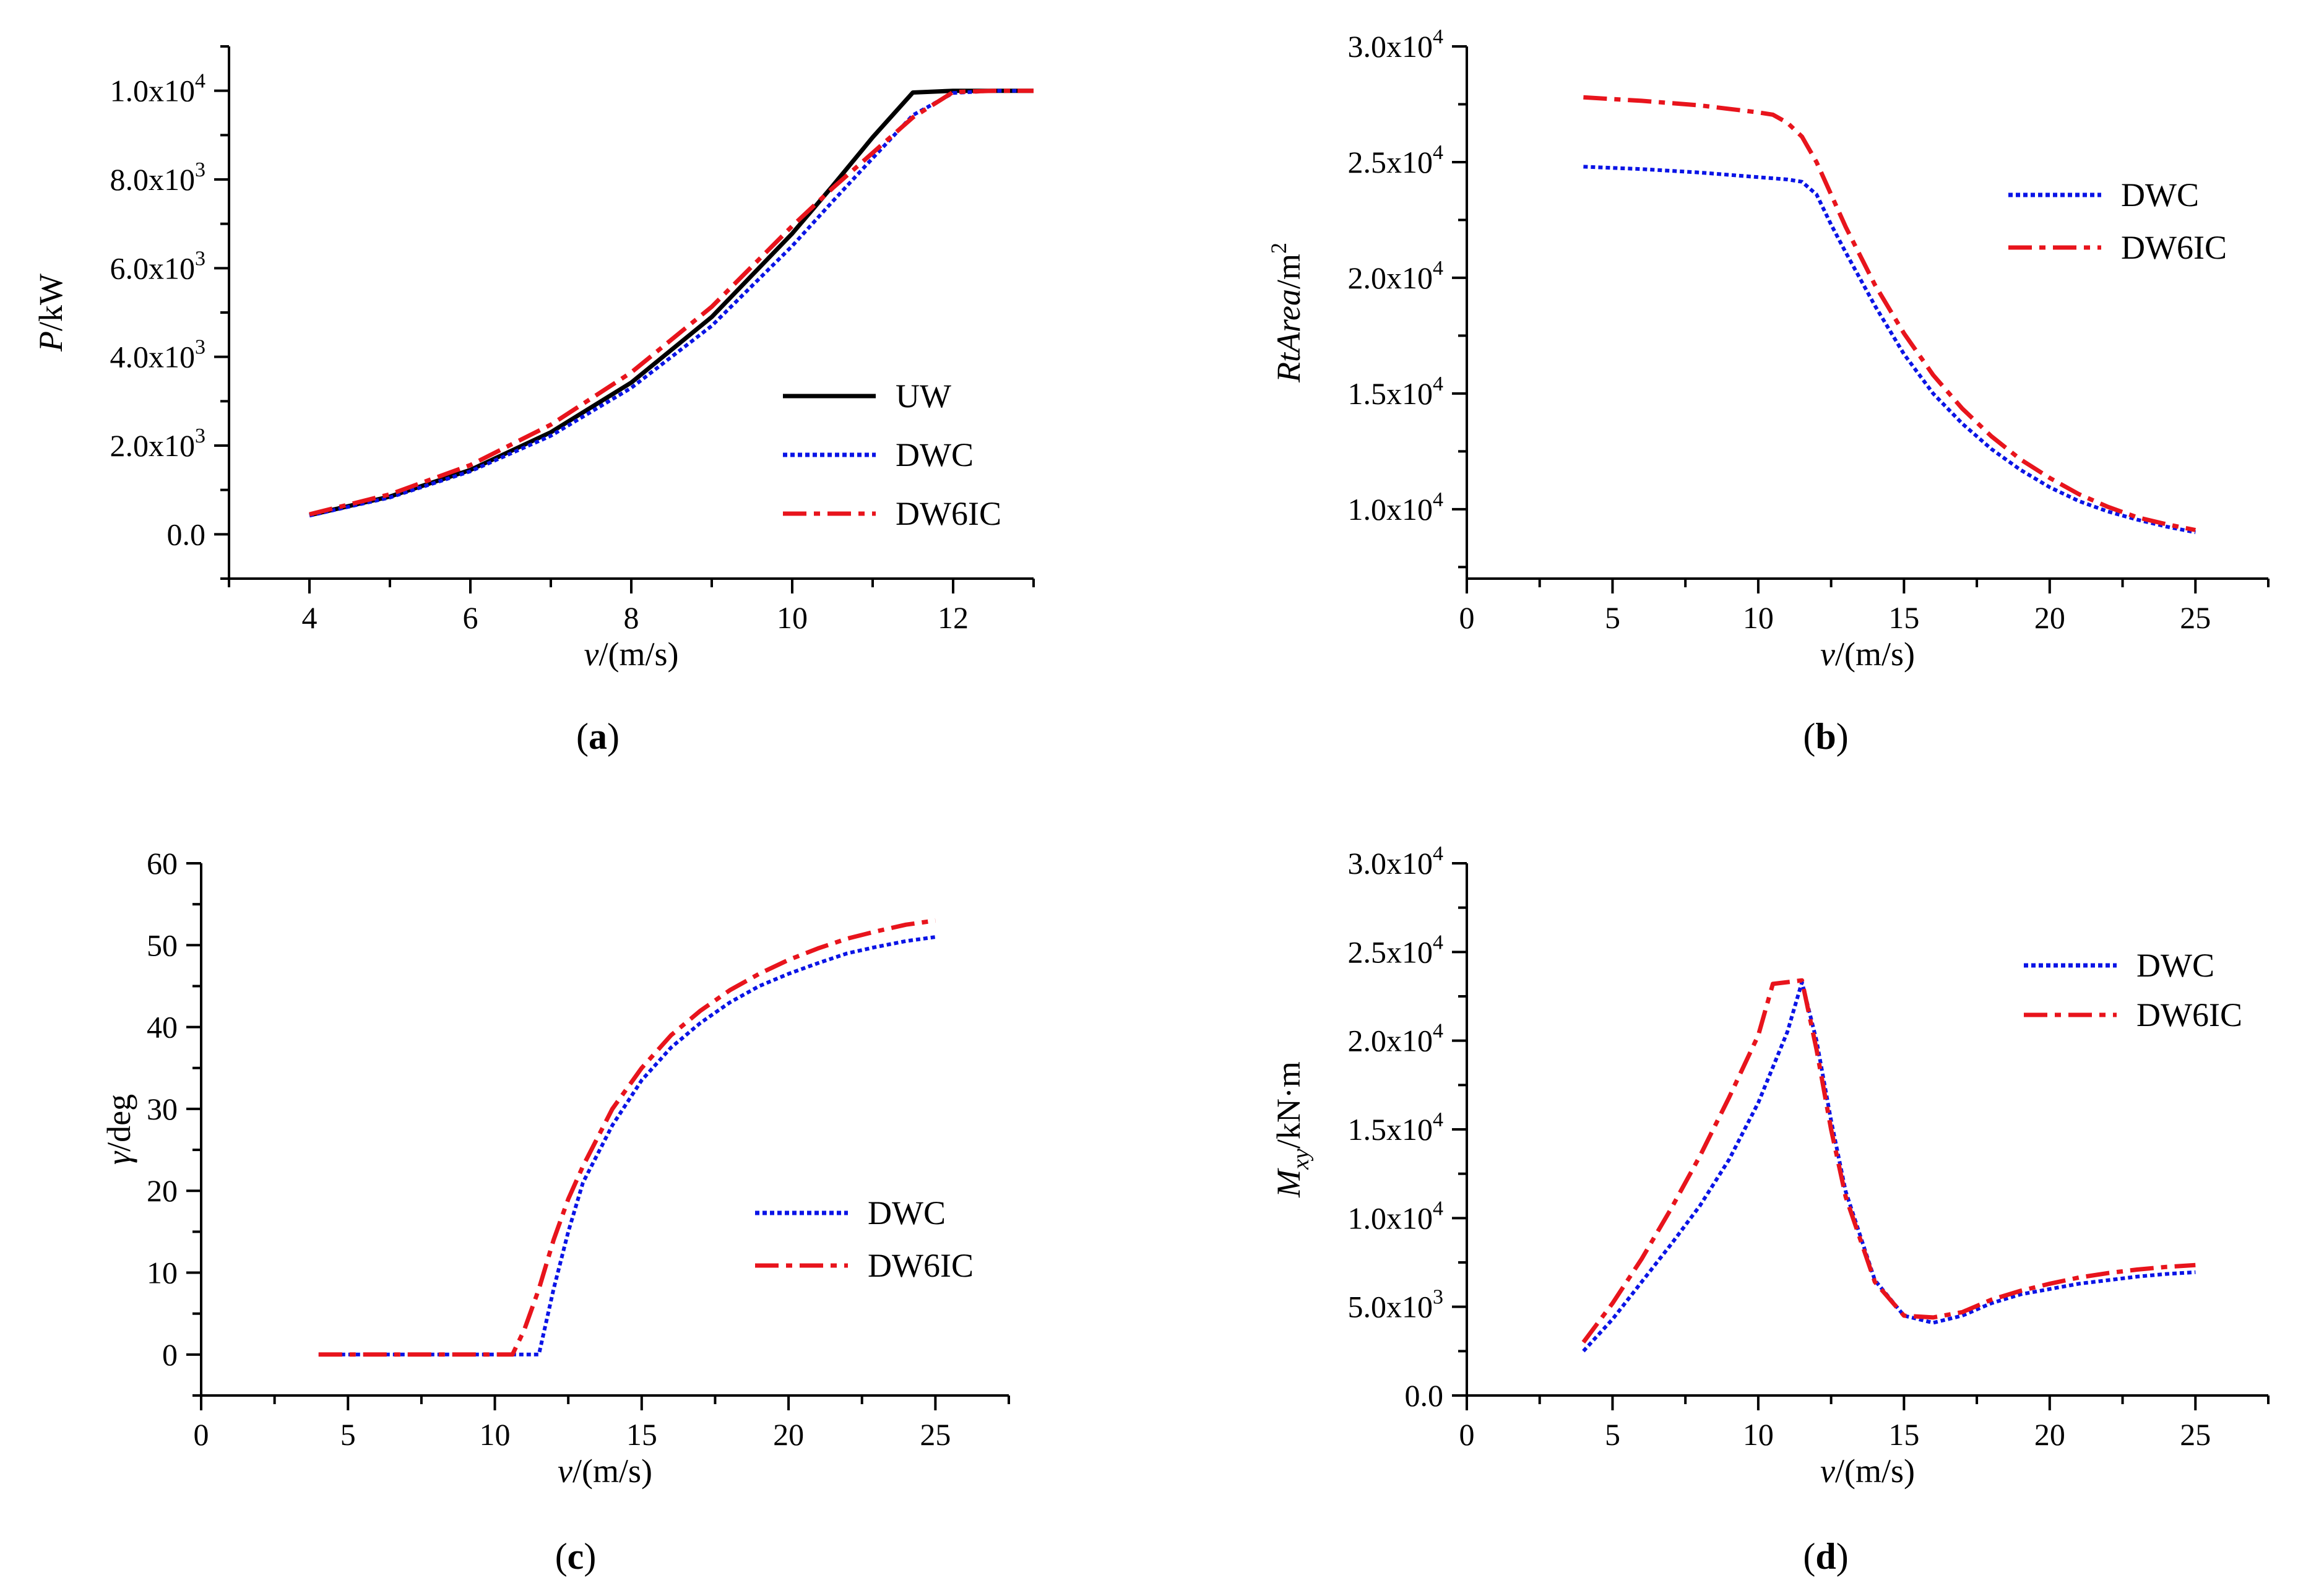 Image resolution: width=2298 pixels, height=1596 pixels. Describe the element at coordinates (1467, 1434) in the screenshot. I see `x-tick-label: 0` at that location.